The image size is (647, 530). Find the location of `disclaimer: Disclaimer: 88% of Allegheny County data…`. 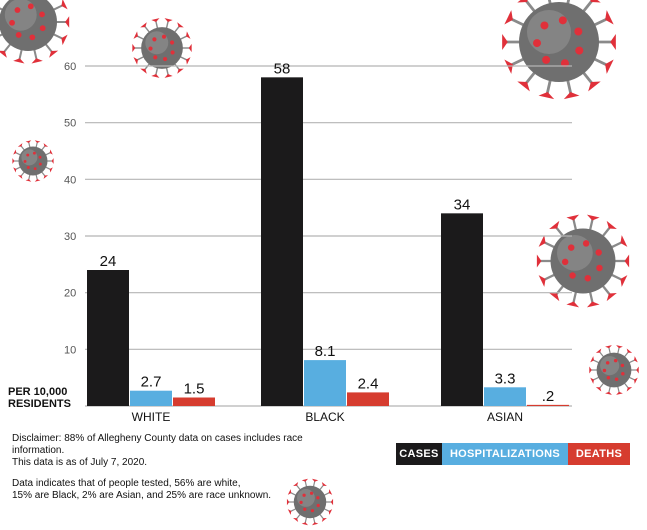

disclaimer: Disclaimer: 88% of Allegheny County data… is located at coordinates (182, 472).